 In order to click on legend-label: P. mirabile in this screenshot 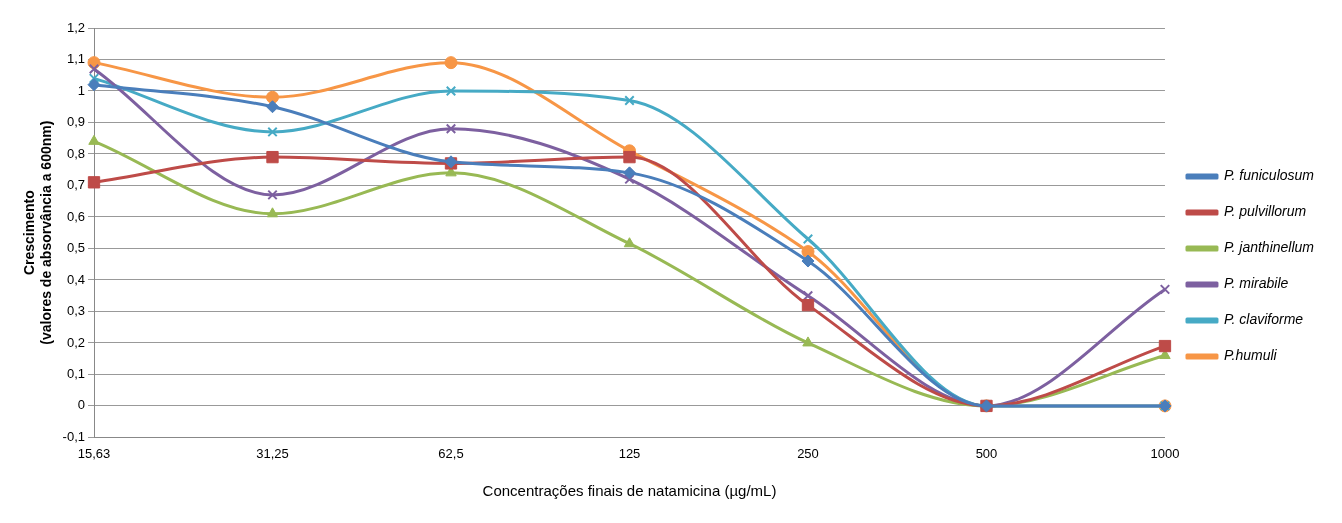, I will do `click(1256, 283)`.